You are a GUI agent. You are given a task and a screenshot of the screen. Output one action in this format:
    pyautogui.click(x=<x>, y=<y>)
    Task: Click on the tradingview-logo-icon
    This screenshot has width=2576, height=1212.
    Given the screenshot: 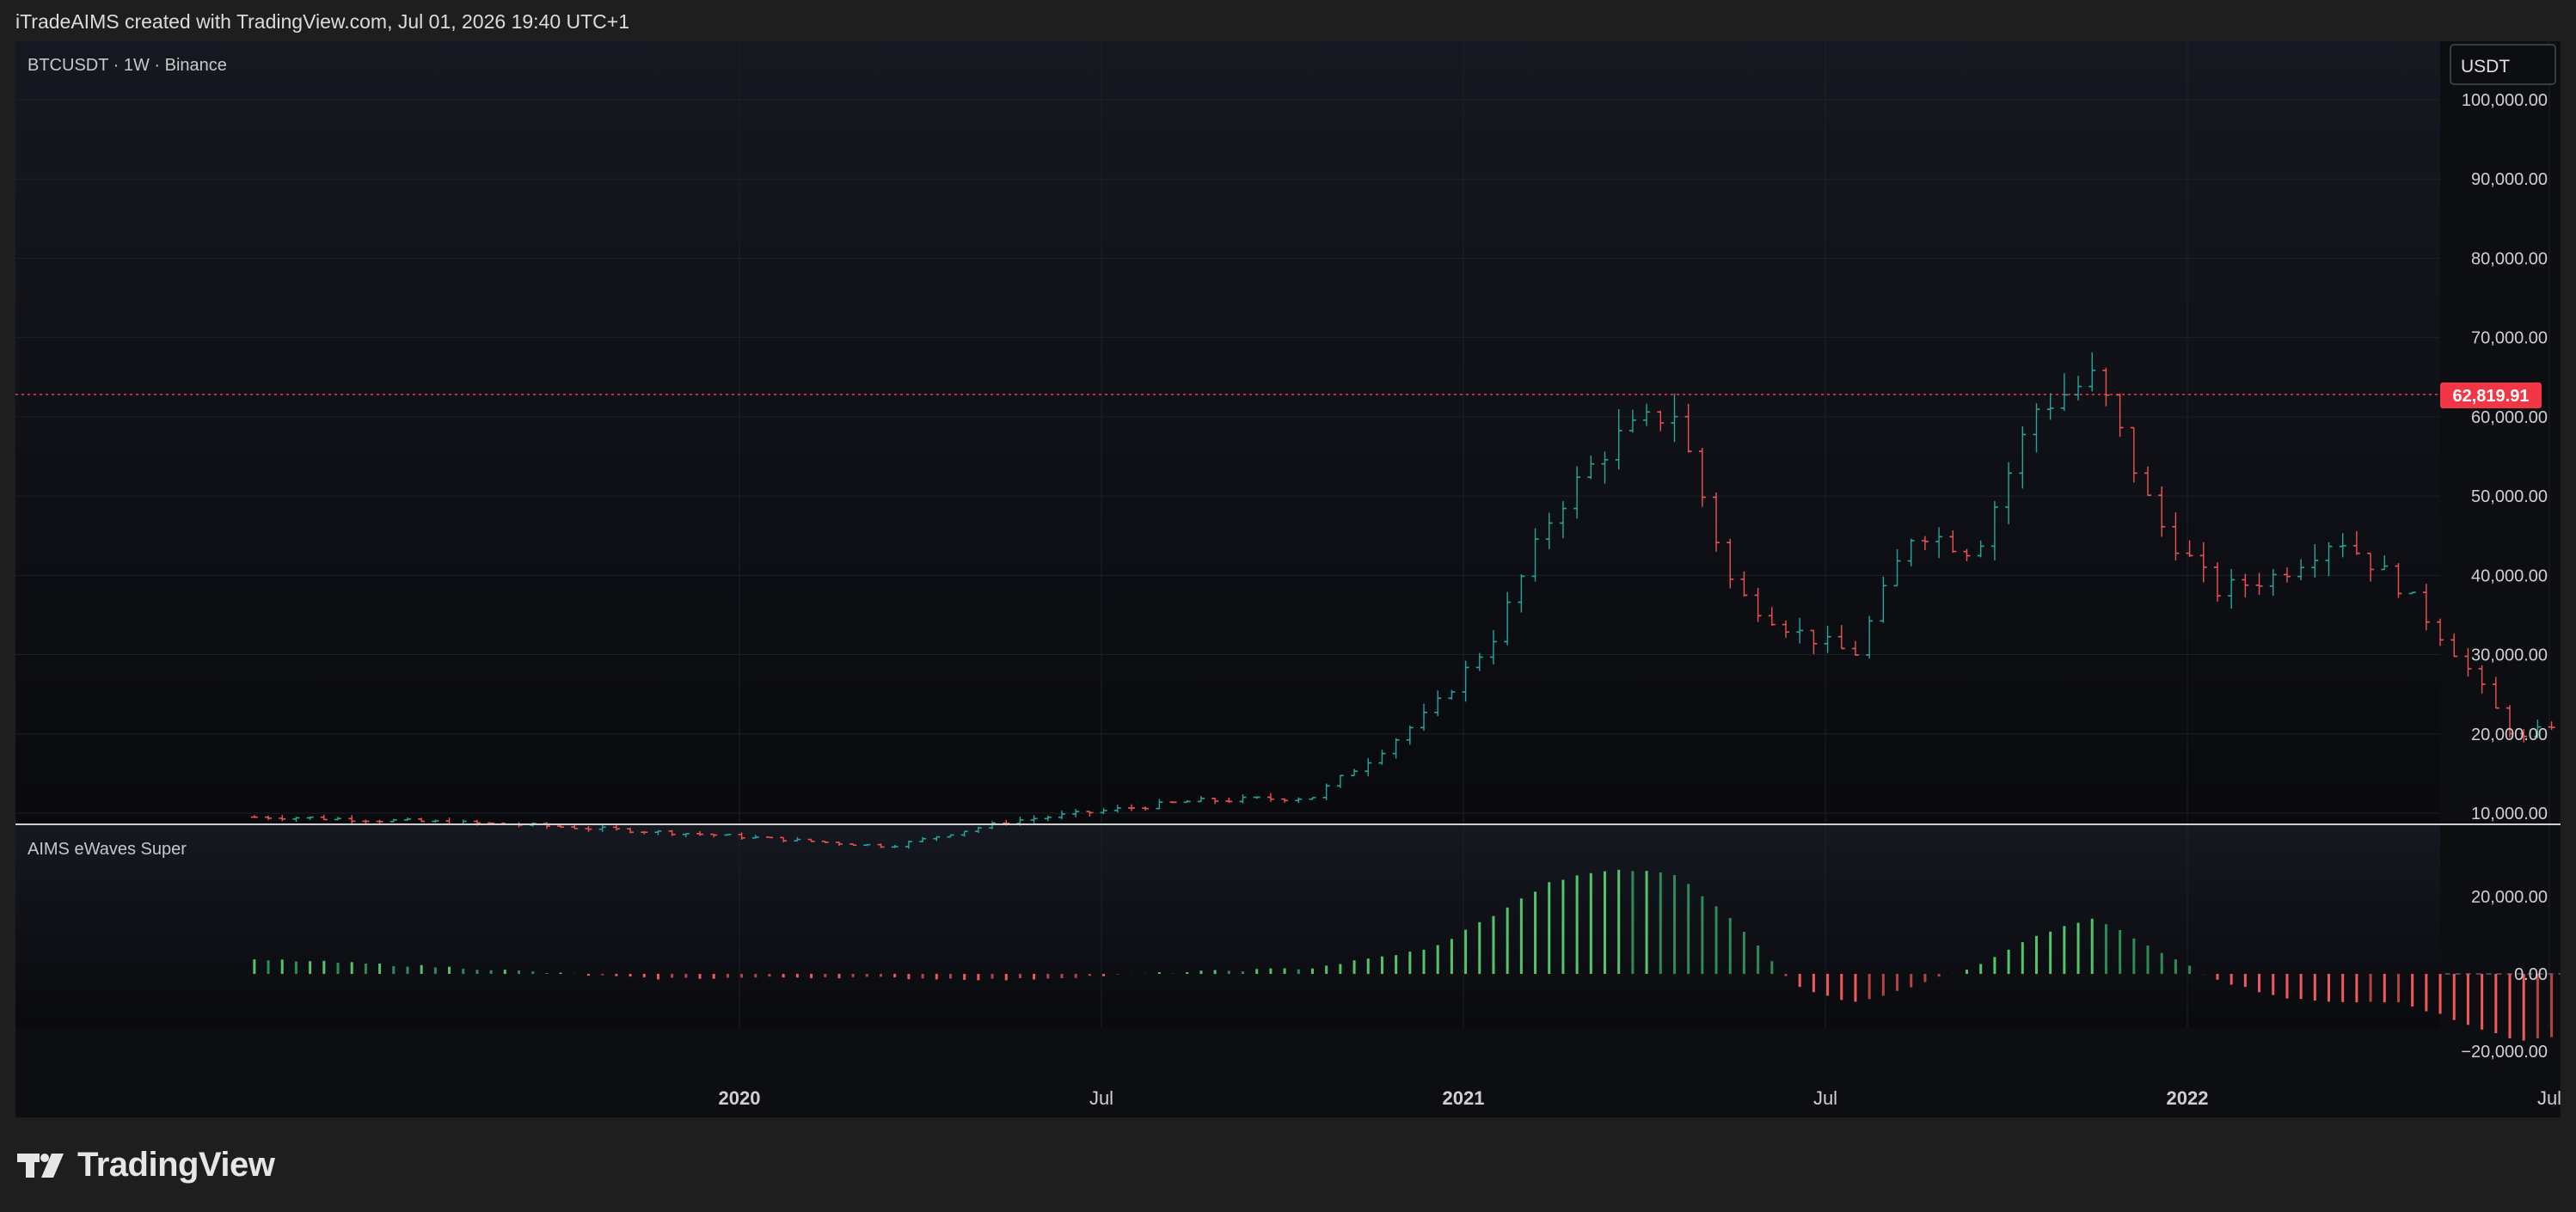 What is the action you would take?
    pyautogui.click(x=40, y=1165)
    